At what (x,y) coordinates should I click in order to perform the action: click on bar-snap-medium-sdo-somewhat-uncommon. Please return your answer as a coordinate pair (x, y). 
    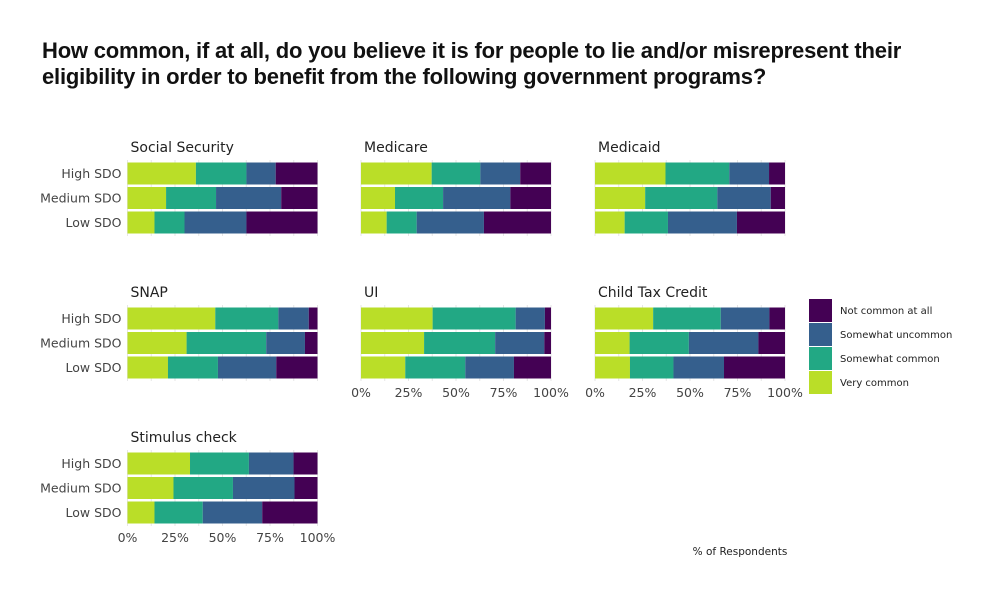
    Looking at the image, I should click on (285, 343).